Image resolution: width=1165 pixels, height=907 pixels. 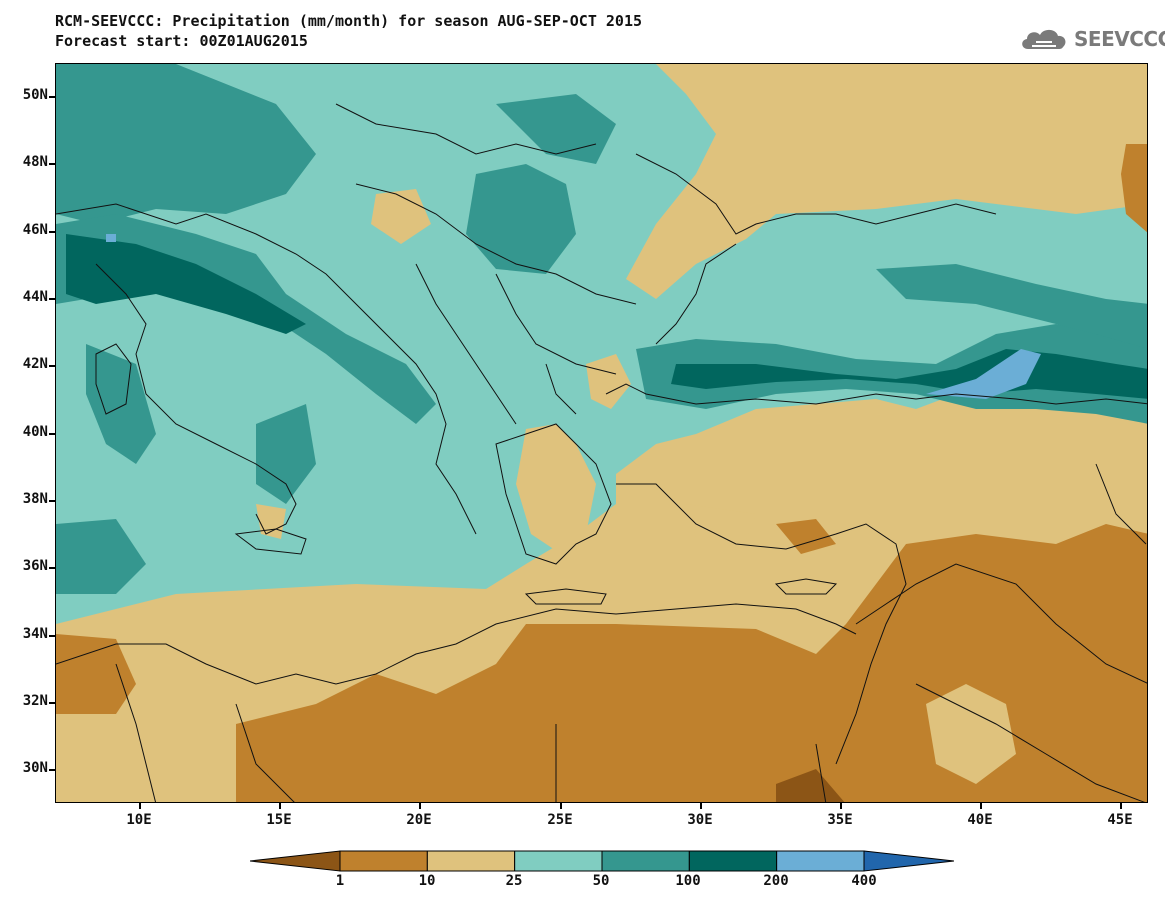 I want to click on adriatic-coastline, so click(x=266, y=369).